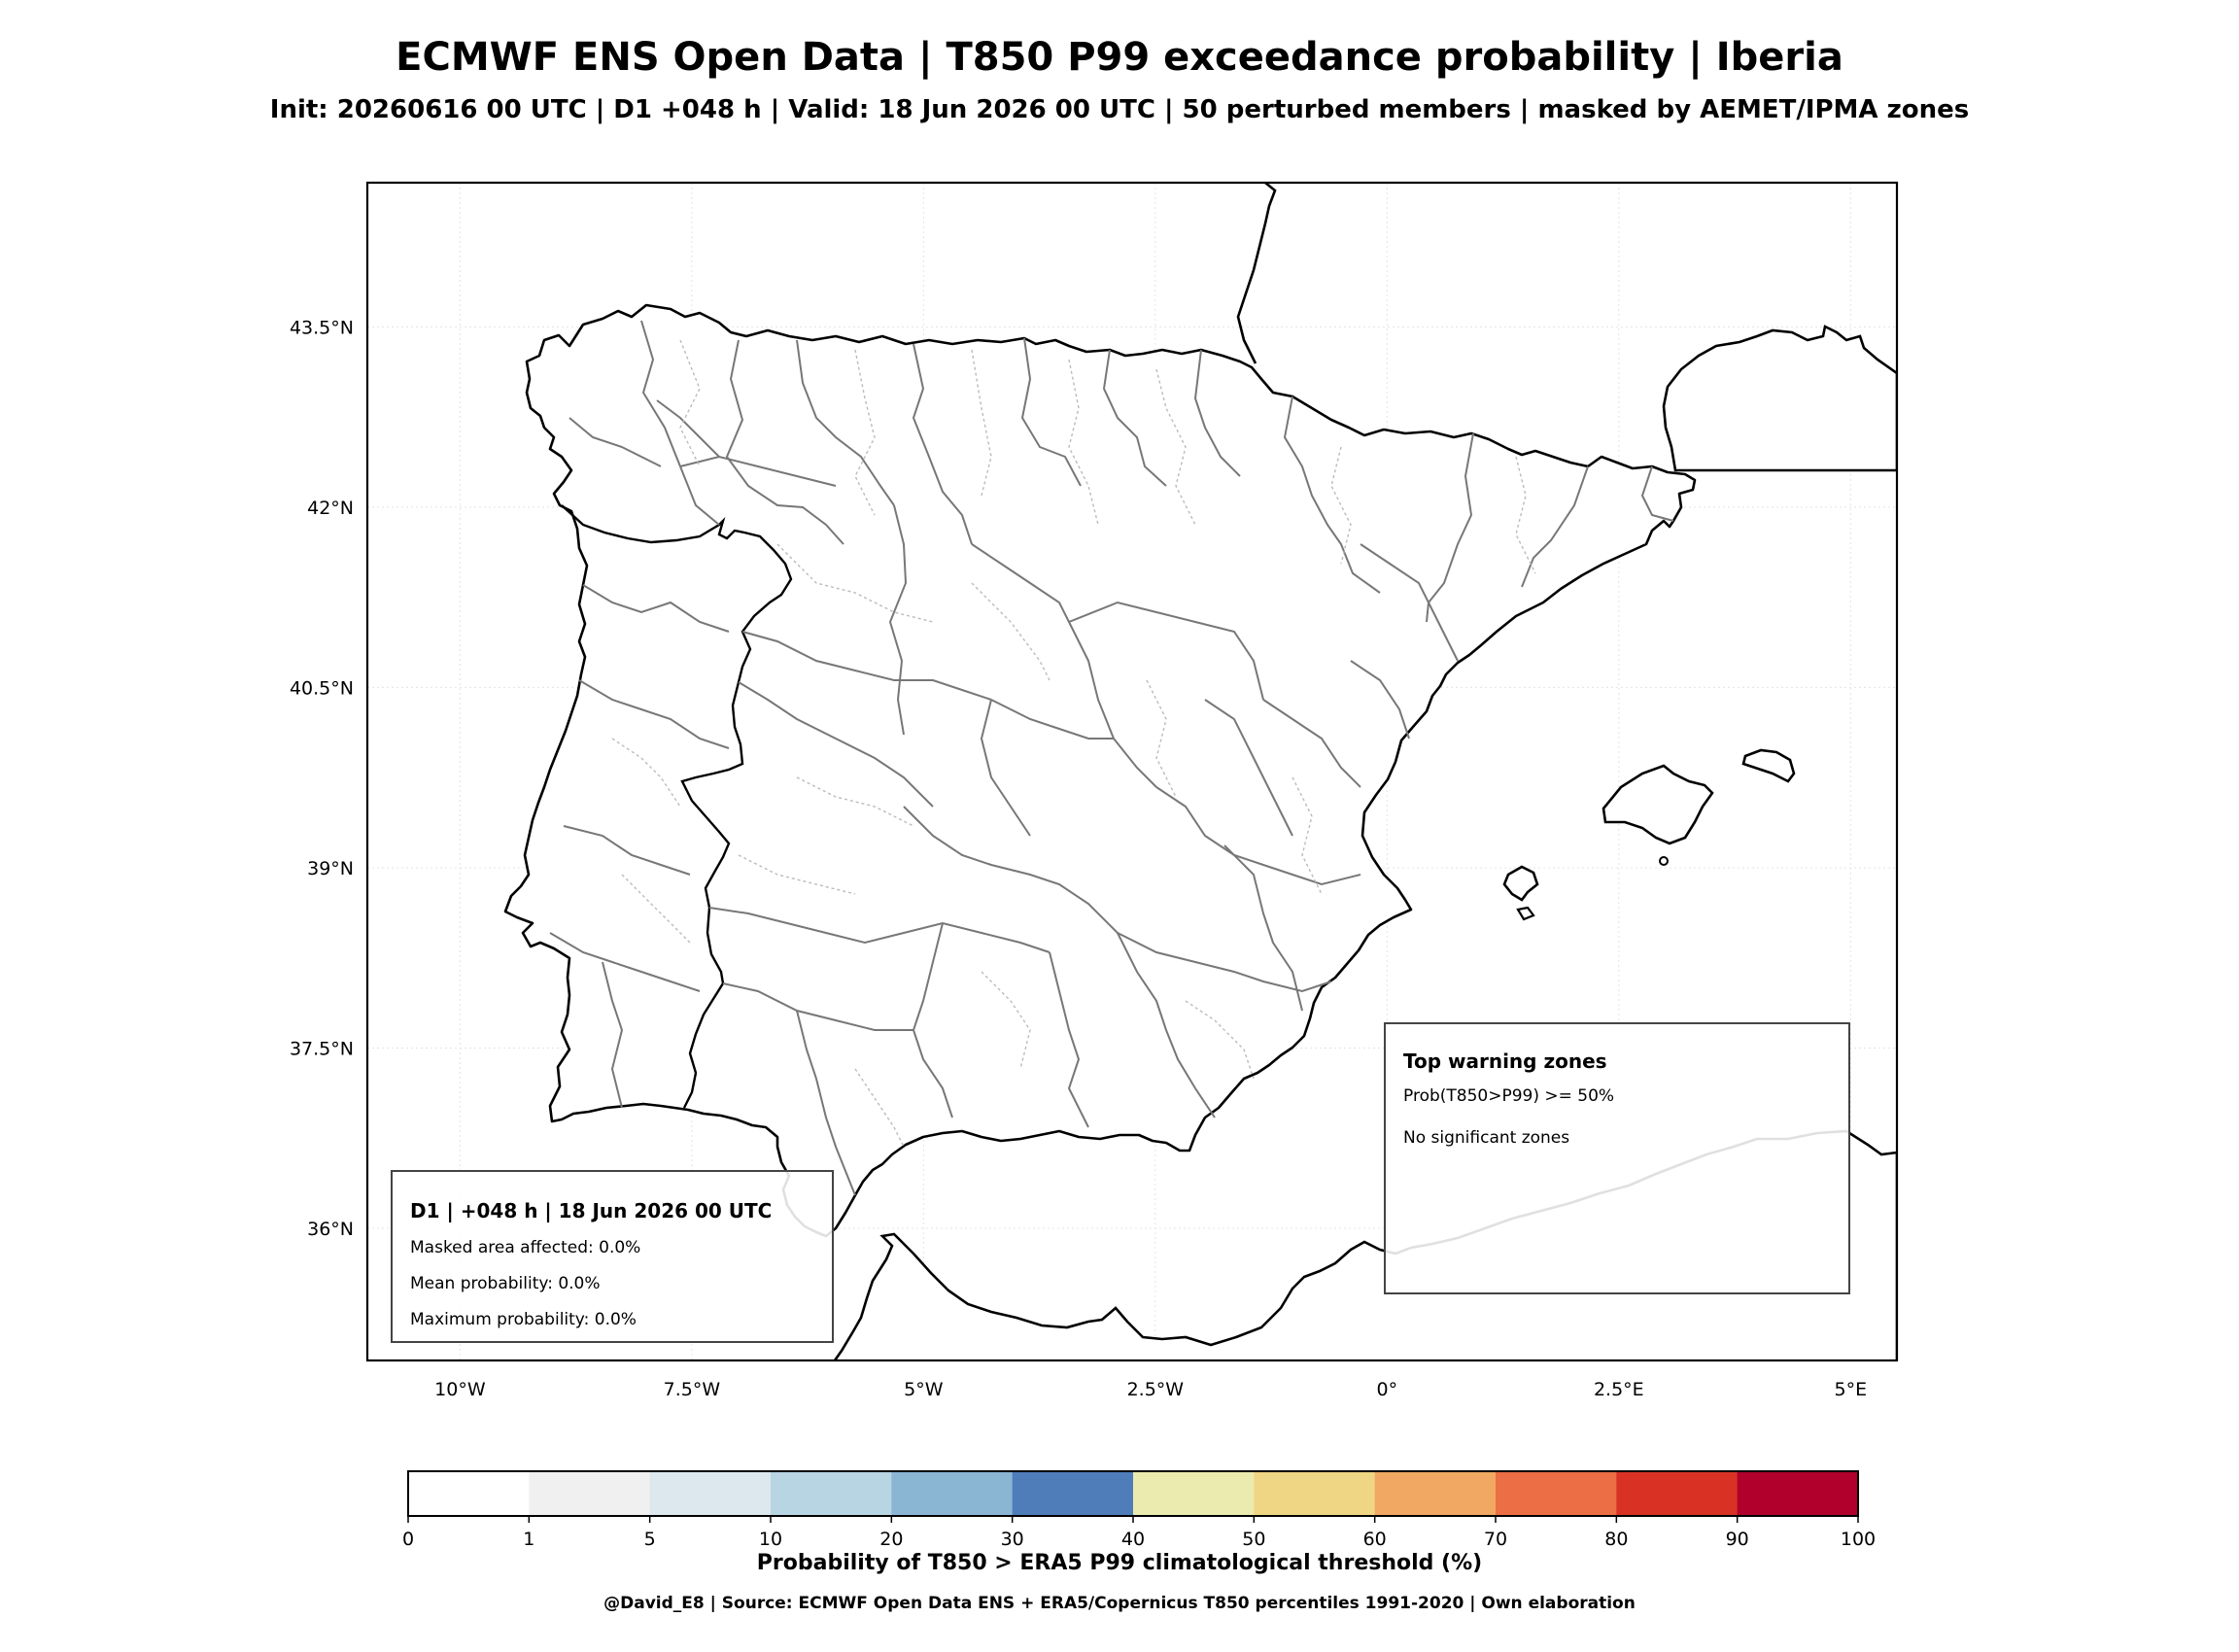 The width and height of the screenshot is (2239, 1652). Describe the element at coordinates (1738, 1539) in the screenshot. I see `colorbar-tick-label: 90` at that location.